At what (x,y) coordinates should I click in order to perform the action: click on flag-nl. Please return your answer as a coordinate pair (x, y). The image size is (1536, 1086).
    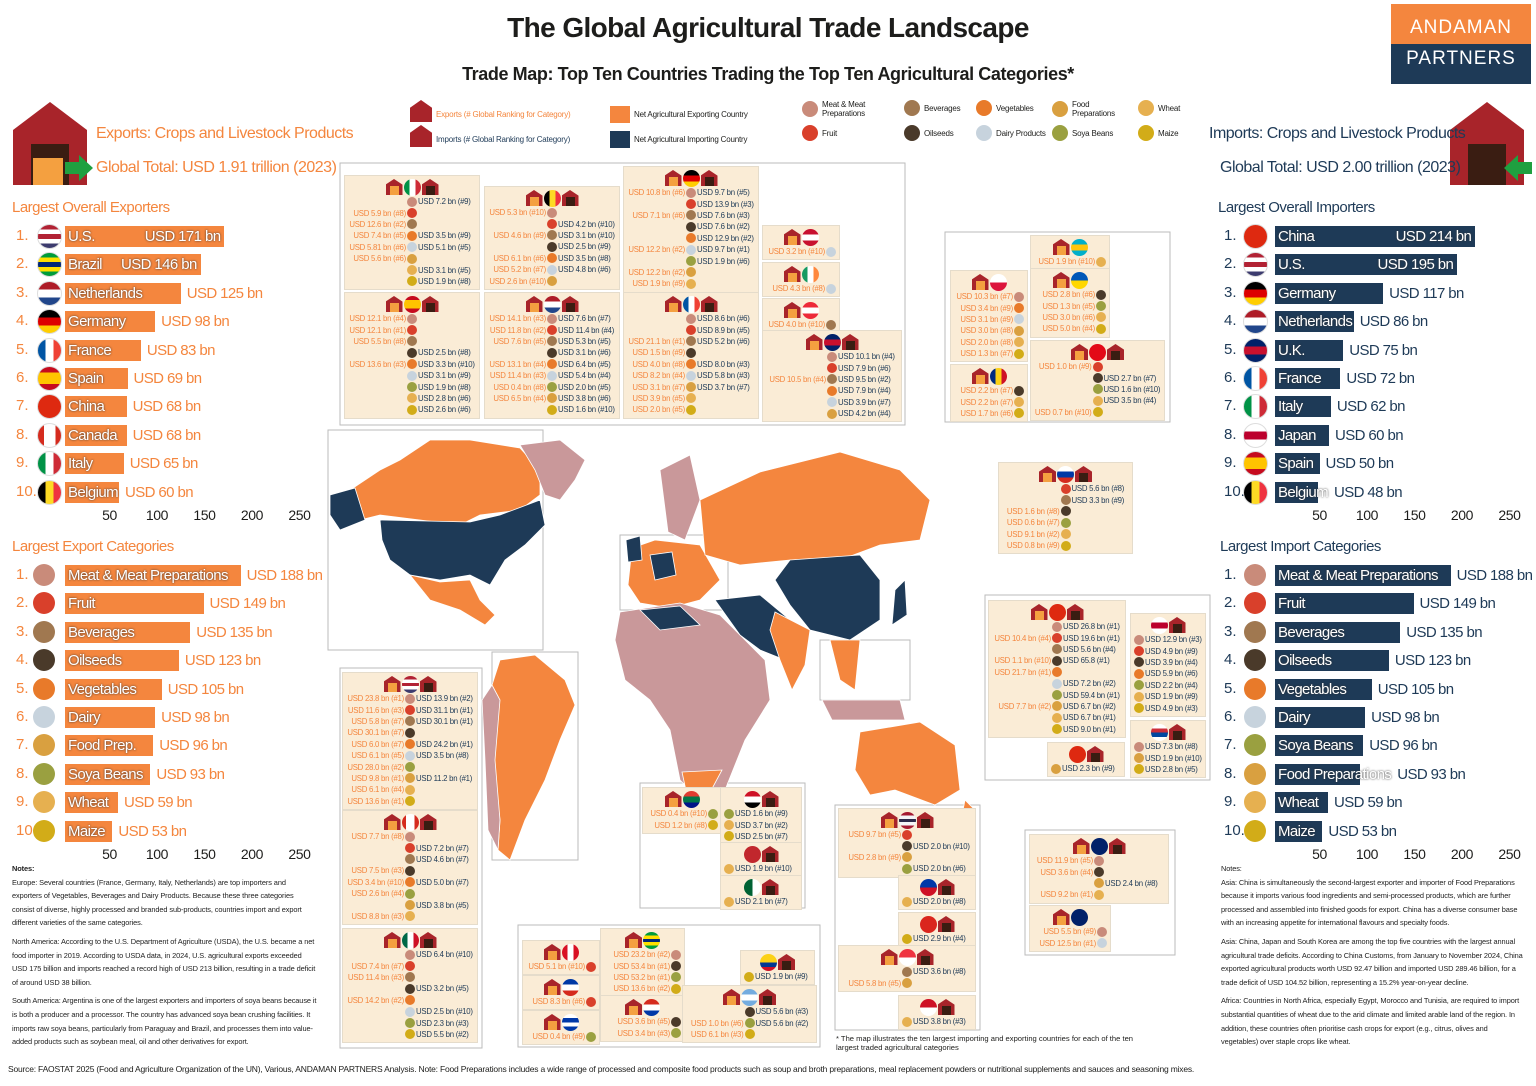
    Looking at the image, I should click on (49, 293).